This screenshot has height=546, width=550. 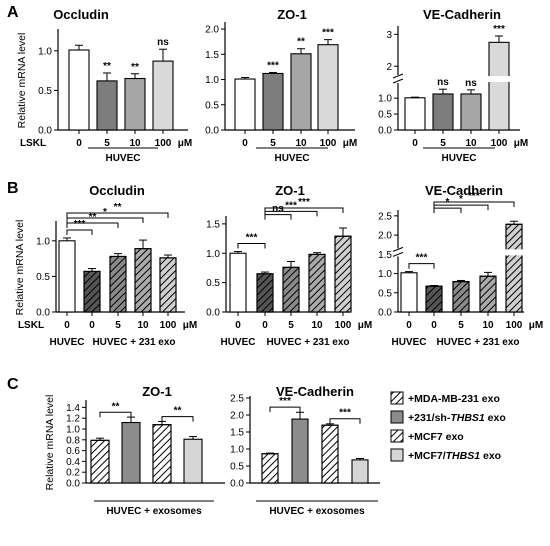 What do you see at coordinates (73, 440) in the screenshot?
I see `y-tick-label: 0.8` at bounding box center [73, 440].